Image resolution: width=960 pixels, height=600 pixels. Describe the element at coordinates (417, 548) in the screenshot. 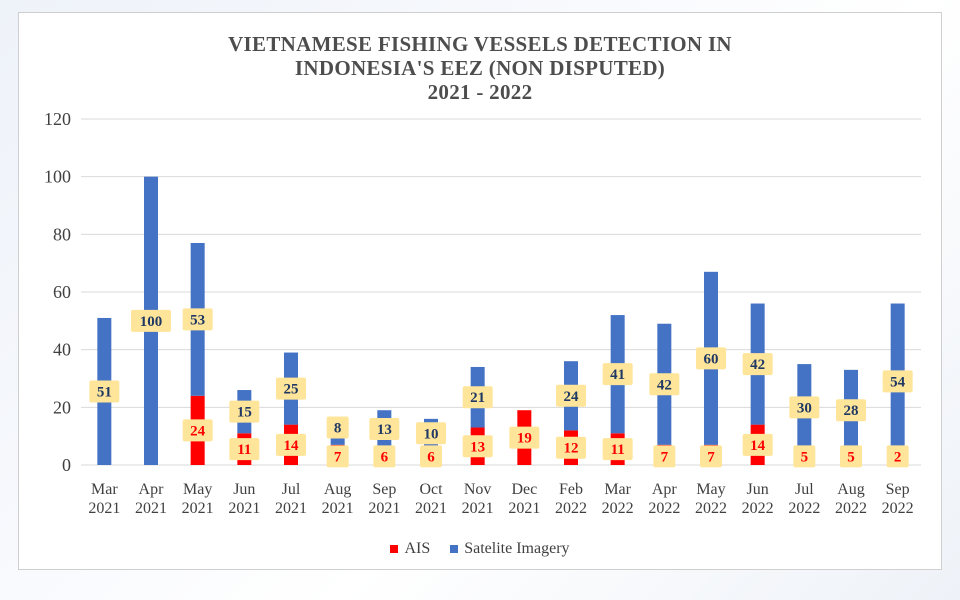

I see `legend-label-ais: AIS` at that location.